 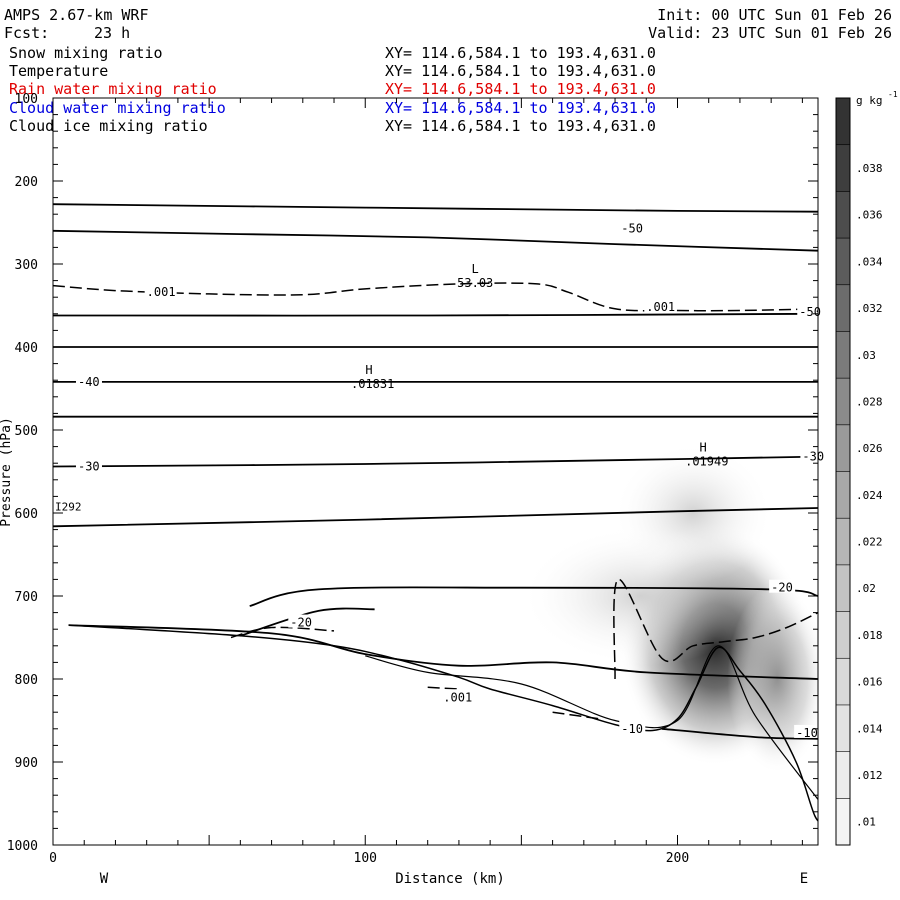 I want to click on y-tick-label: 500, so click(x=26, y=431).